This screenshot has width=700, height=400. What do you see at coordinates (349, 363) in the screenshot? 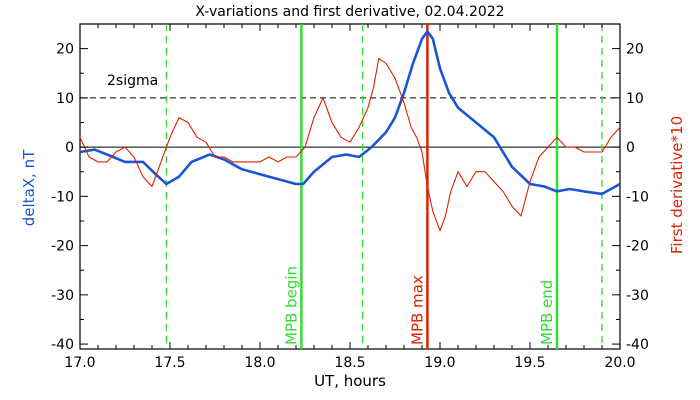
I see `x-tick-label-3: 18.5` at bounding box center [349, 363].